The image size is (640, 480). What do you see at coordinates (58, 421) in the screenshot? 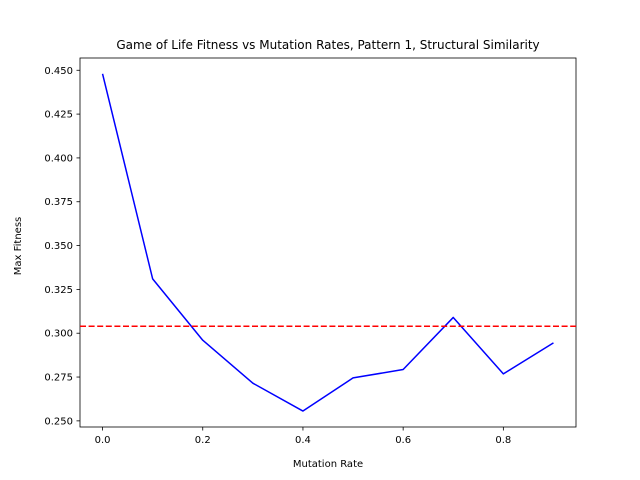
I see `y-tick-label: 0.250` at bounding box center [58, 421].